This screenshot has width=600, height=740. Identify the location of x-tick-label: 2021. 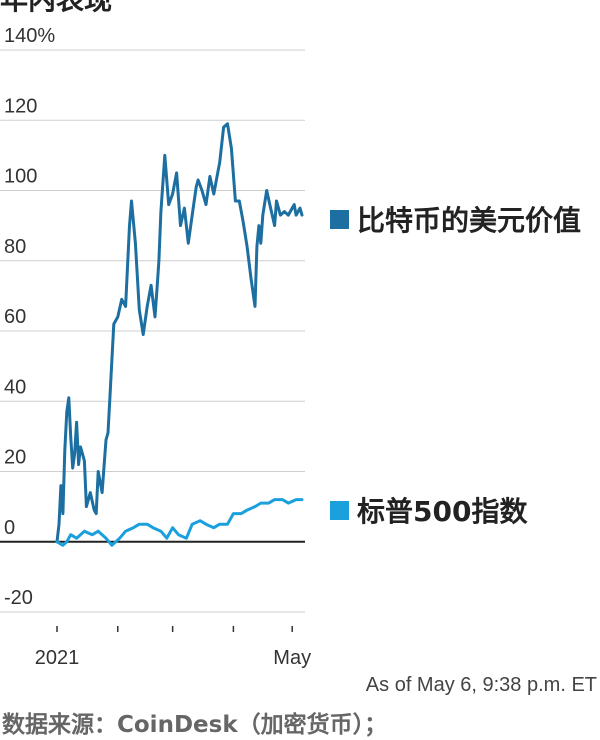
(57, 658).